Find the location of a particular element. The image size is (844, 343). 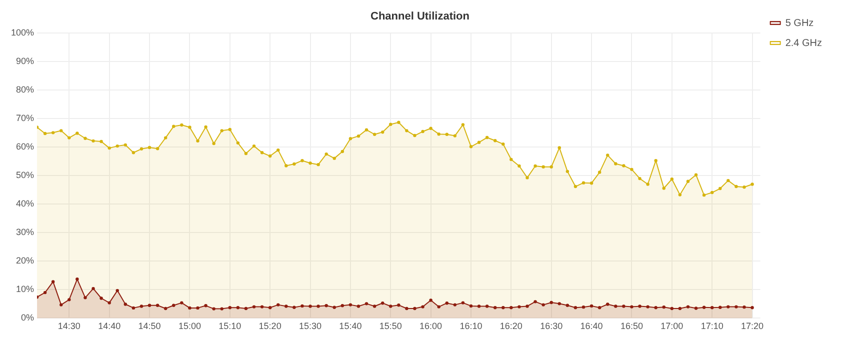

chart-title: Channel Utilization is located at coordinates (420, 16).